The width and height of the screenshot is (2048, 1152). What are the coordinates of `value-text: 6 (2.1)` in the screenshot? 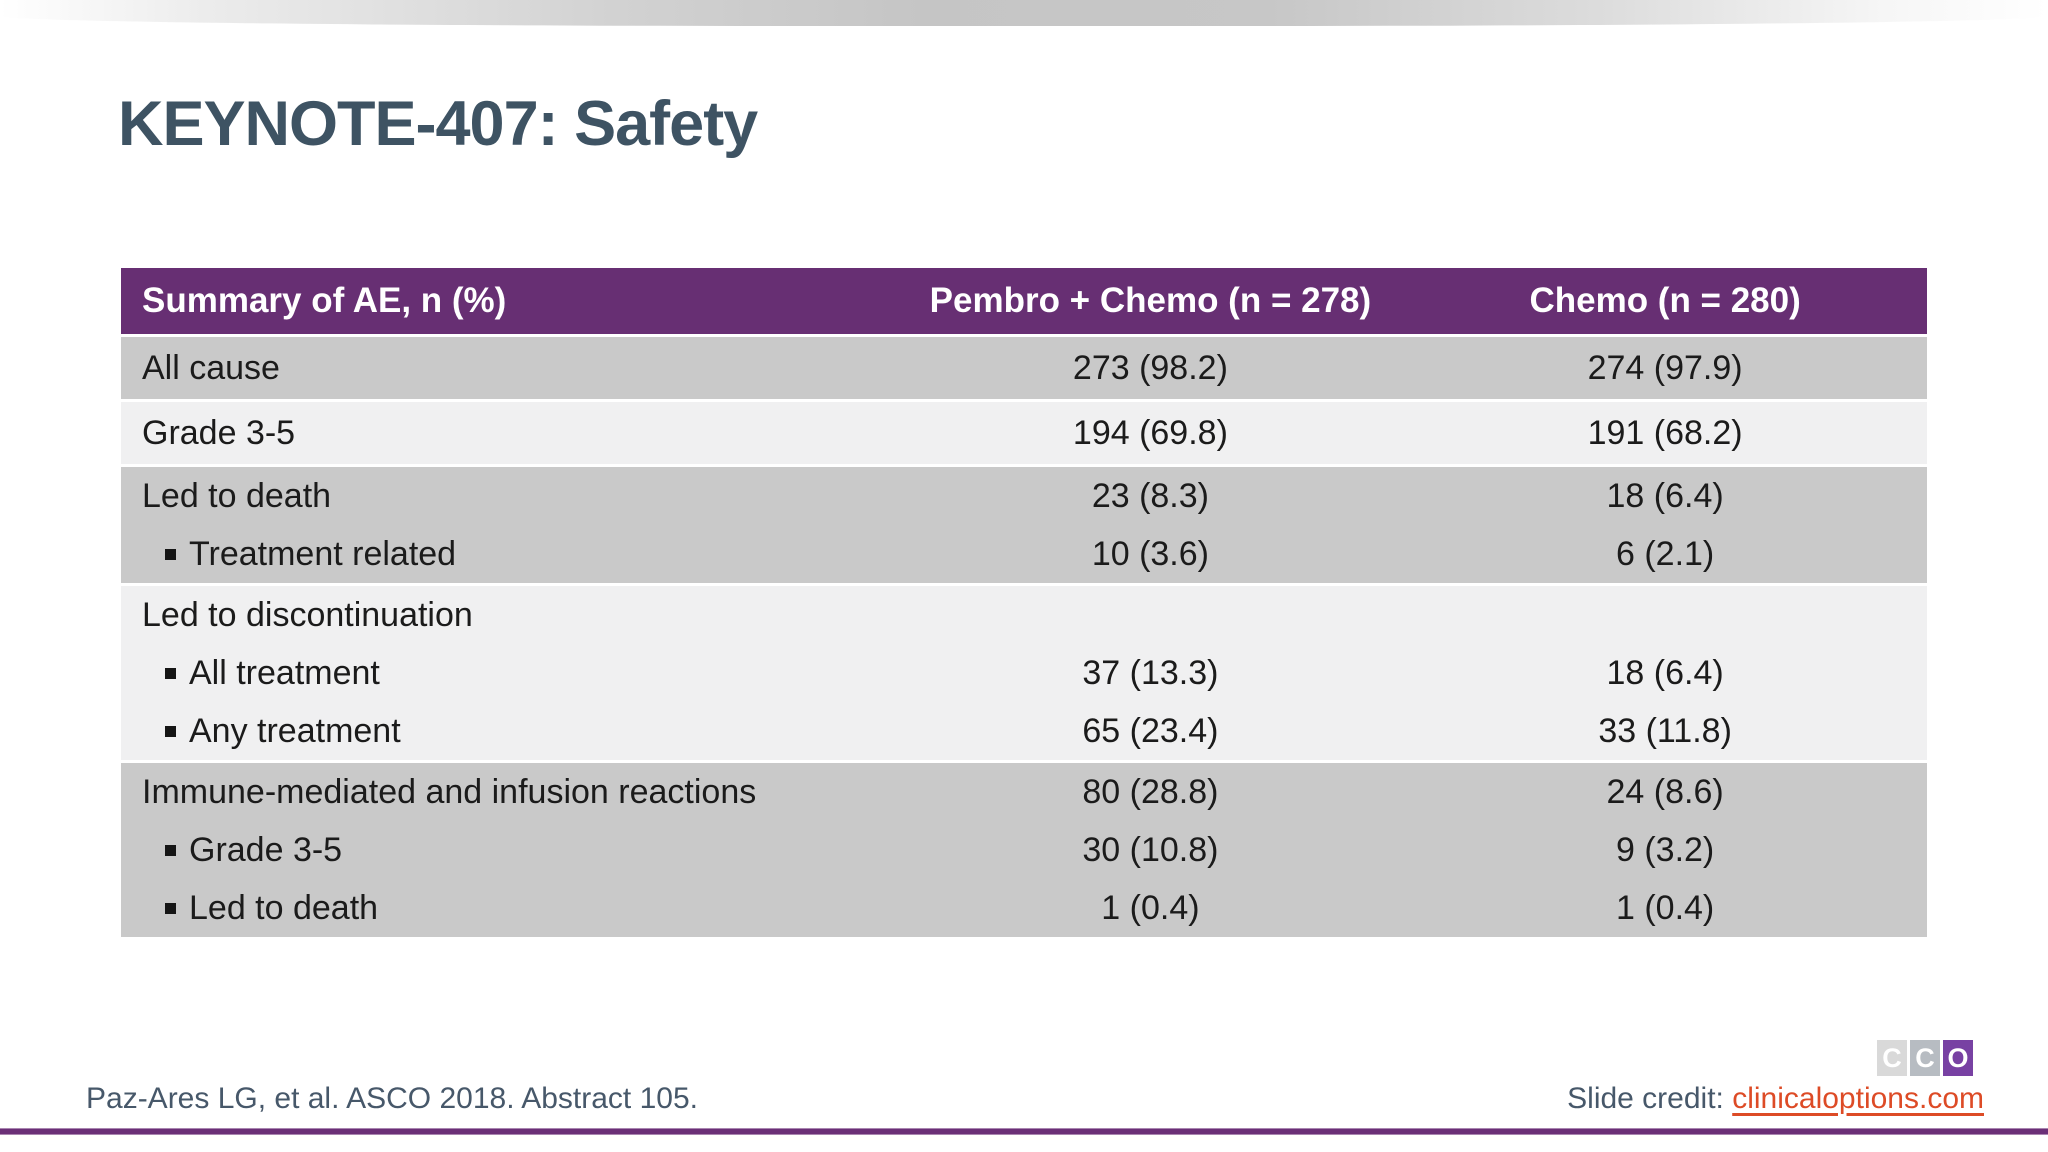 It's located at (1665, 553).